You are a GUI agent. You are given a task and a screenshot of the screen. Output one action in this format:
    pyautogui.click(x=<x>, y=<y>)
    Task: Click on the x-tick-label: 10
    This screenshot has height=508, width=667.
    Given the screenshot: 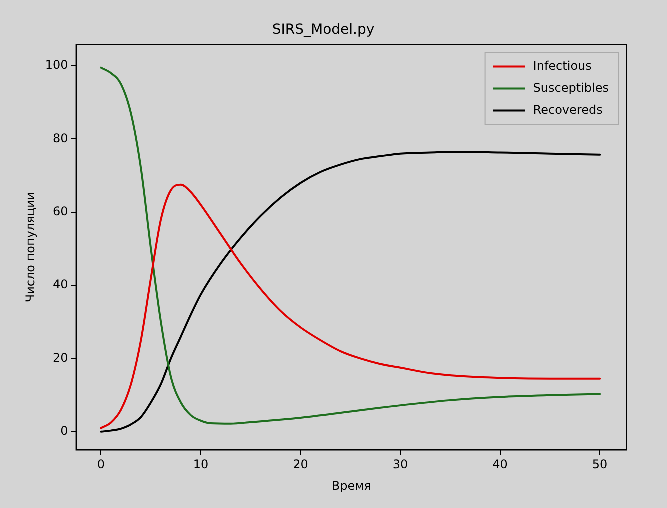 What is the action you would take?
    pyautogui.click(x=201, y=465)
    